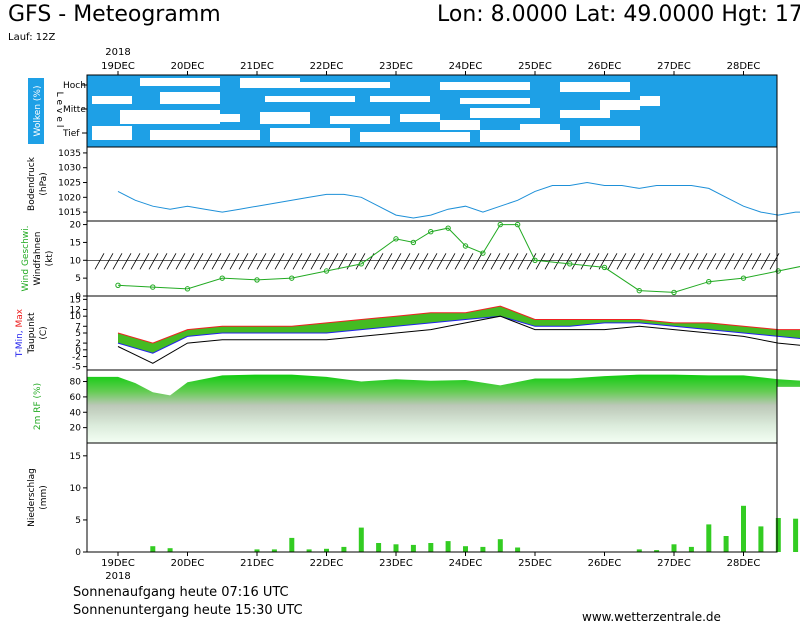  I want to click on y-tick-label: 7, so click(78, 327).